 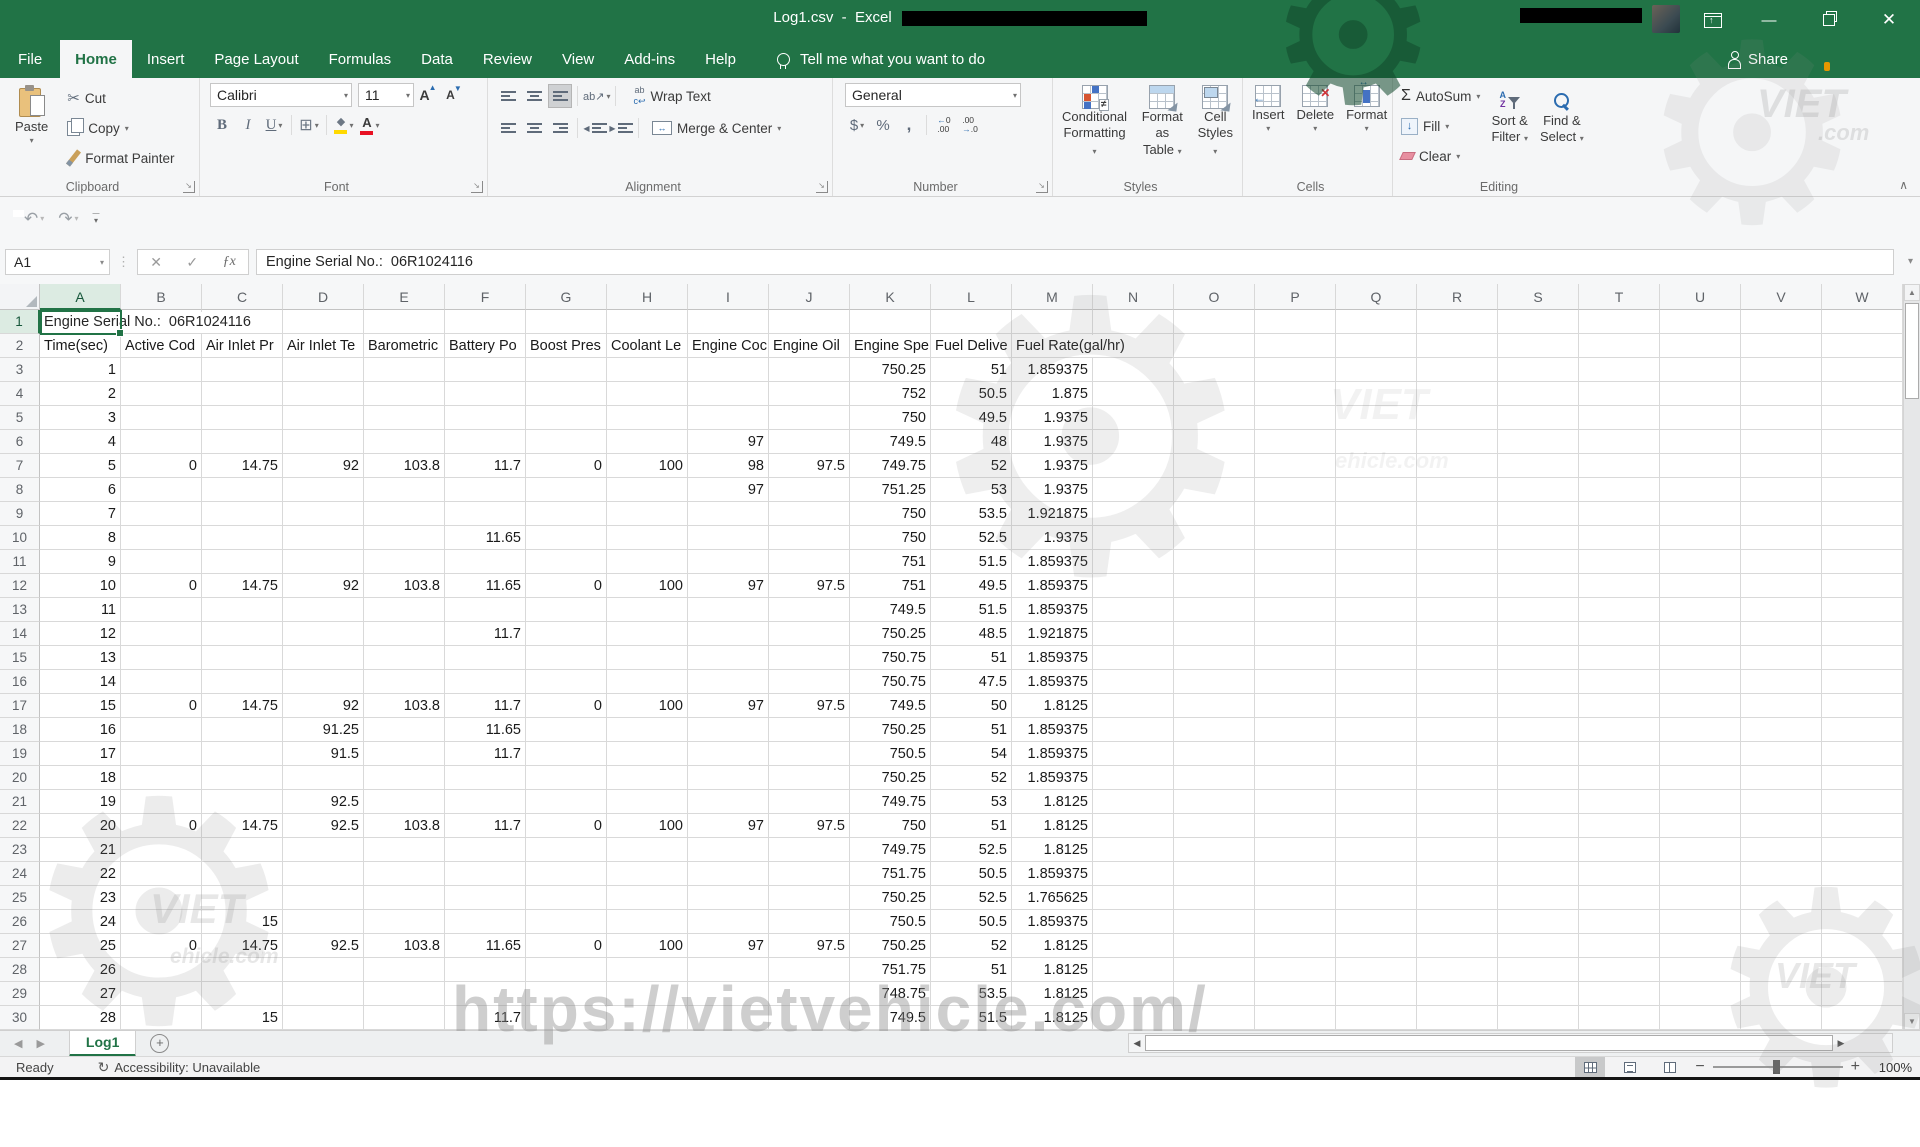 What do you see at coordinates (1440, 126) in the screenshot?
I see `fill-button: ↓ Fill ▾` at bounding box center [1440, 126].